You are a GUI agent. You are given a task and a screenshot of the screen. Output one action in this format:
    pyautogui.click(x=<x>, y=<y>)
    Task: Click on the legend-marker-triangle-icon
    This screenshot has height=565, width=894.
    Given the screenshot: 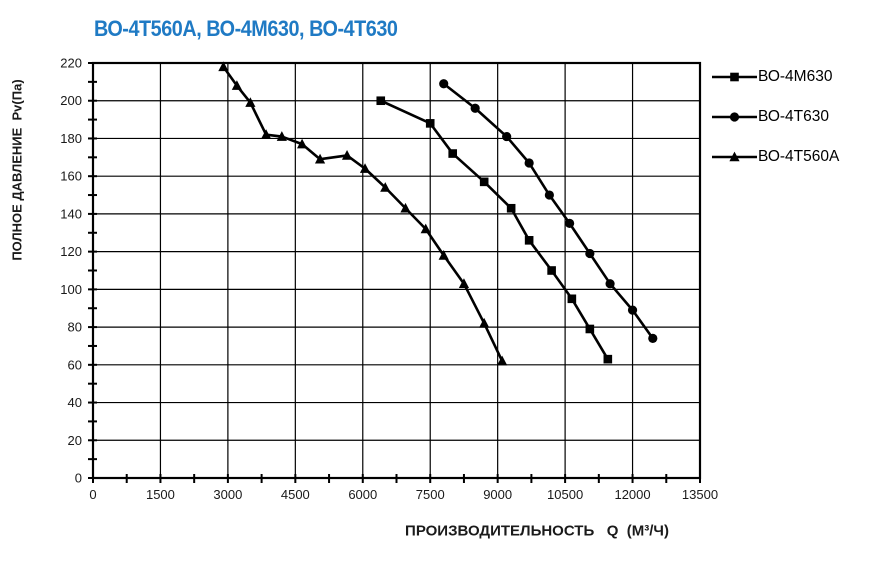 What is the action you would take?
    pyautogui.click(x=734, y=156)
    